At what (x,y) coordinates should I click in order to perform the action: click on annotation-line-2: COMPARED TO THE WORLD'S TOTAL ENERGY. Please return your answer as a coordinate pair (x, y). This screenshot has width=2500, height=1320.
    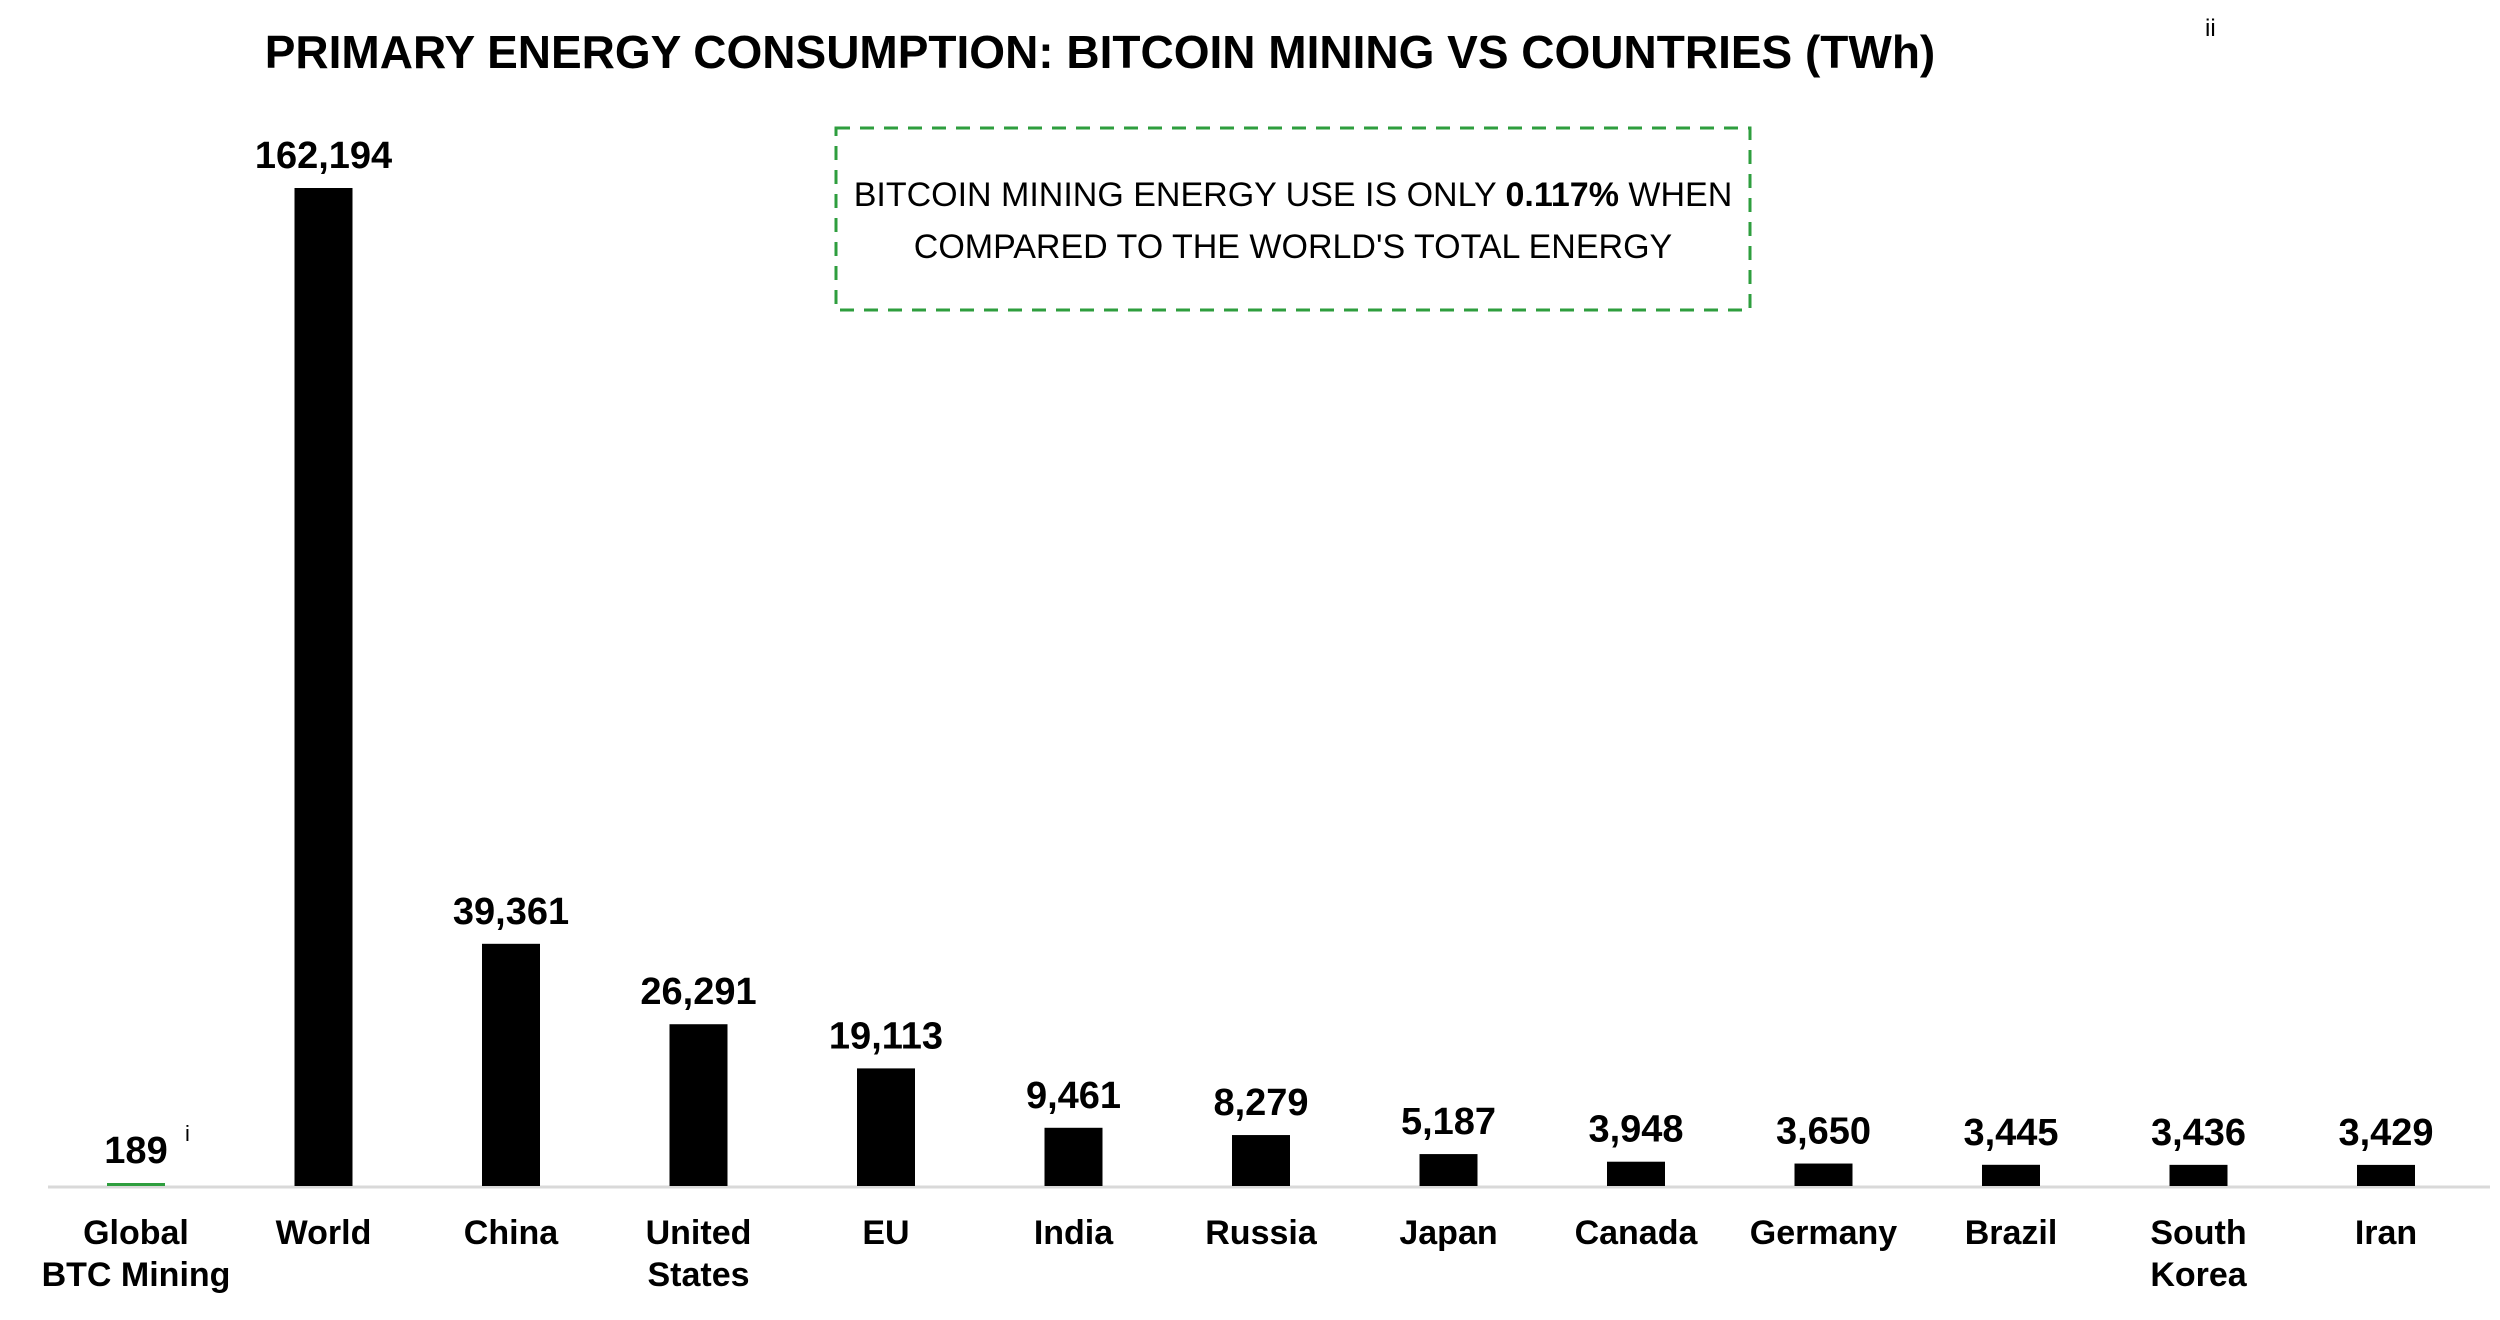
    Looking at the image, I should click on (1293, 247).